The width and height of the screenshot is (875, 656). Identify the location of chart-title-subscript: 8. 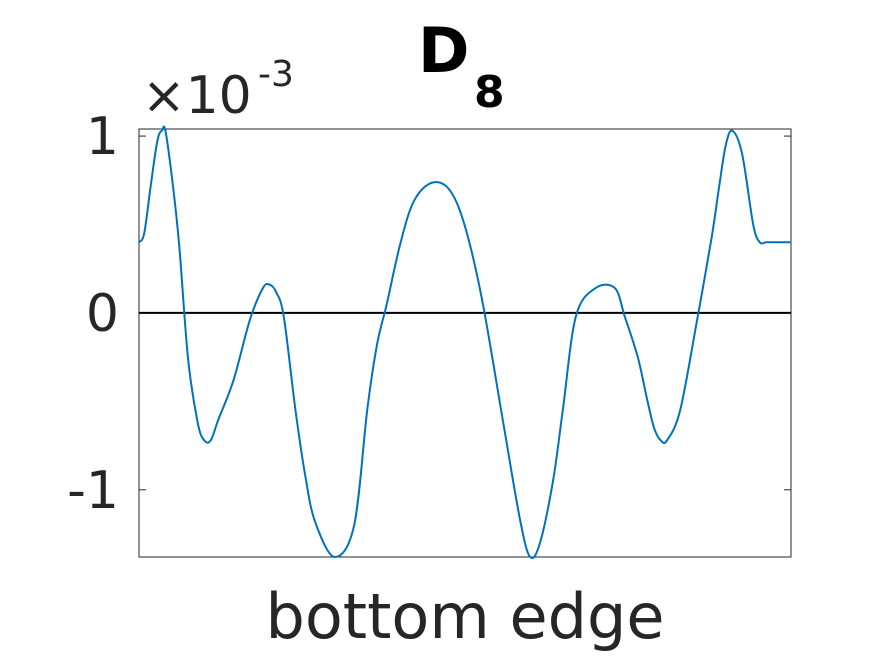
(489, 92).